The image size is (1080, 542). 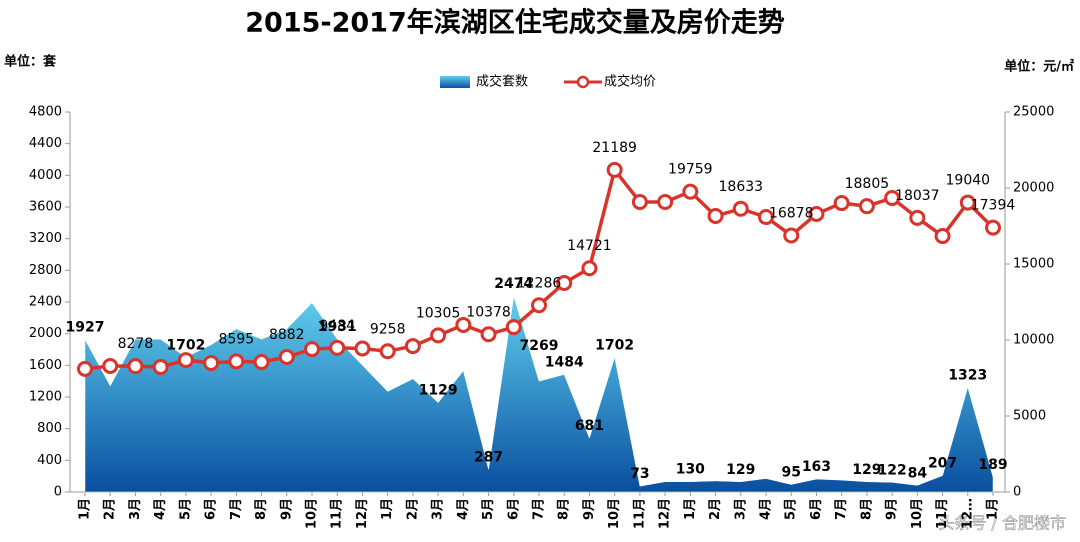 I want to click on x-tick-label: 3月, so click(x=740, y=509).